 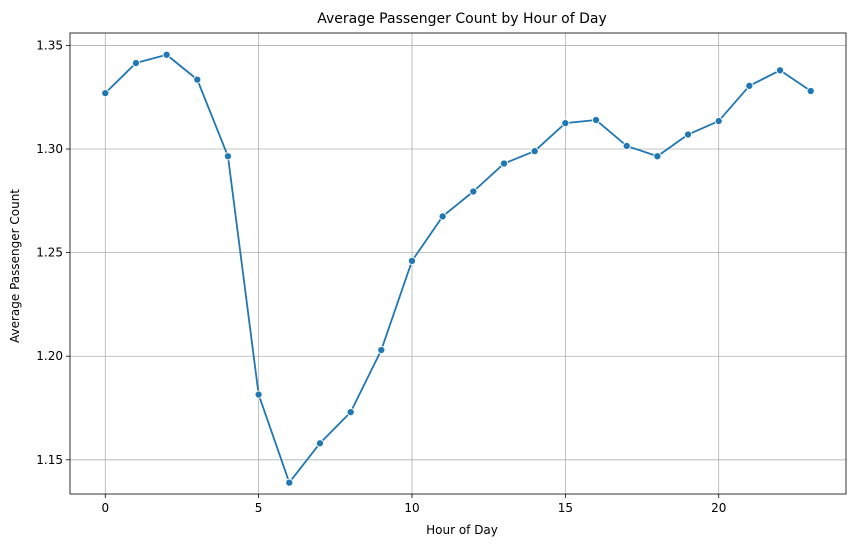 What do you see at coordinates (49, 149) in the screenshot?
I see `y-tick-label: 1.30` at bounding box center [49, 149].